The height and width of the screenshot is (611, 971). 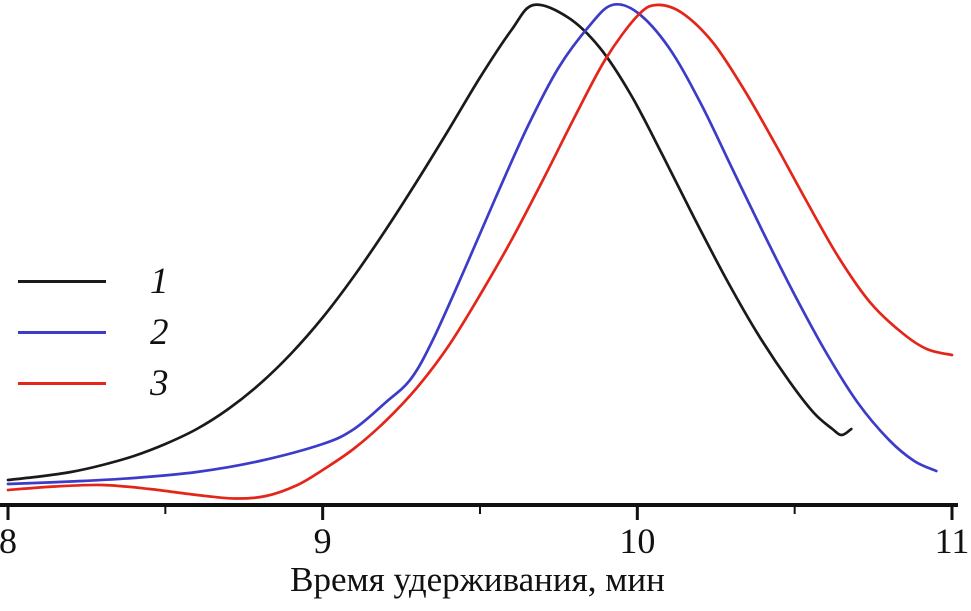 What do you see at coordinates (323, 541) in the screenshot?
I see `x-tick-label: 9` at bounding box center [323, 541].